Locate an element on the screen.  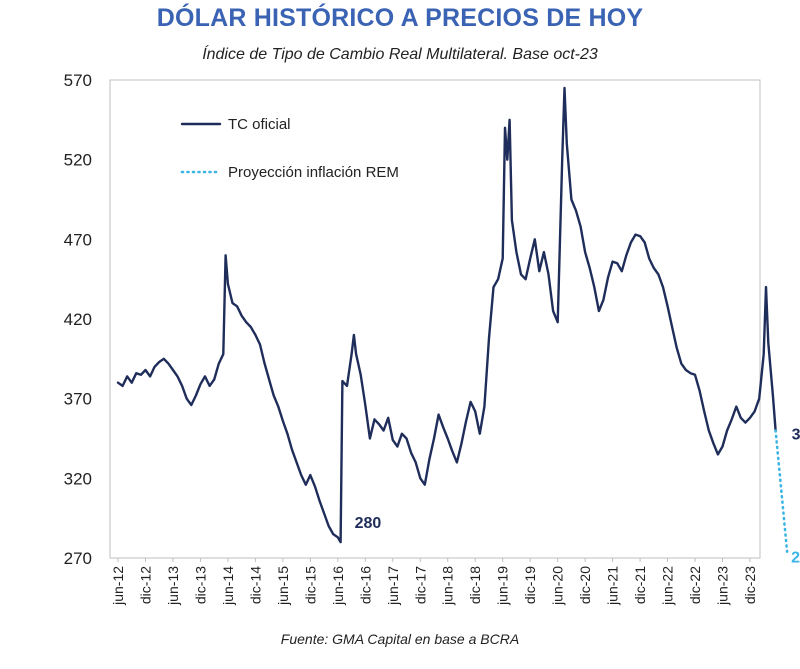
x-tick-label: jun-14 is located at coordinates (228, 586).